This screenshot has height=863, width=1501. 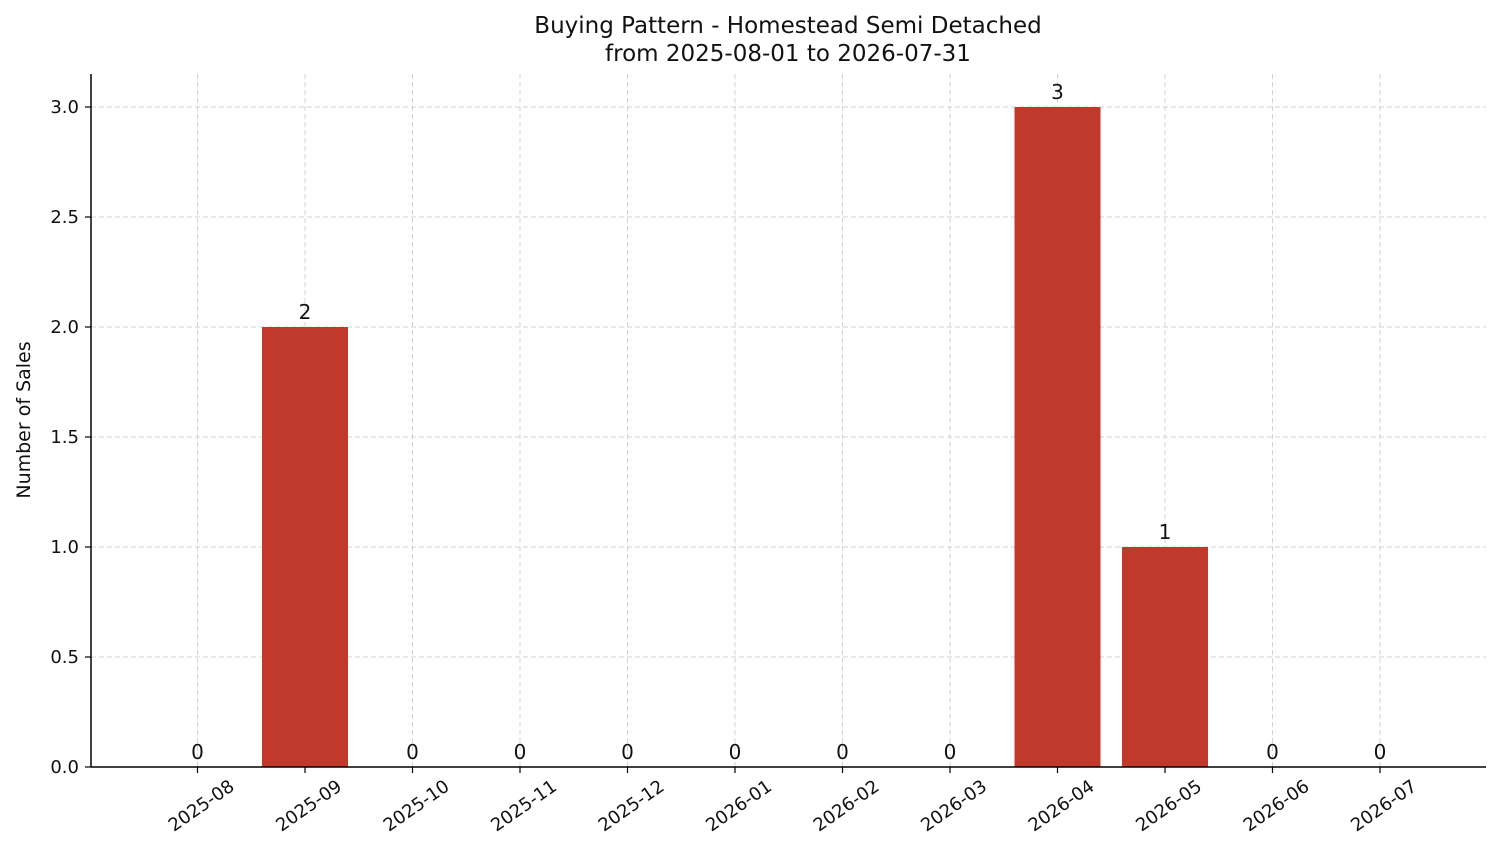 I want to click on data-label: 3, so click(x=1057, y=92).